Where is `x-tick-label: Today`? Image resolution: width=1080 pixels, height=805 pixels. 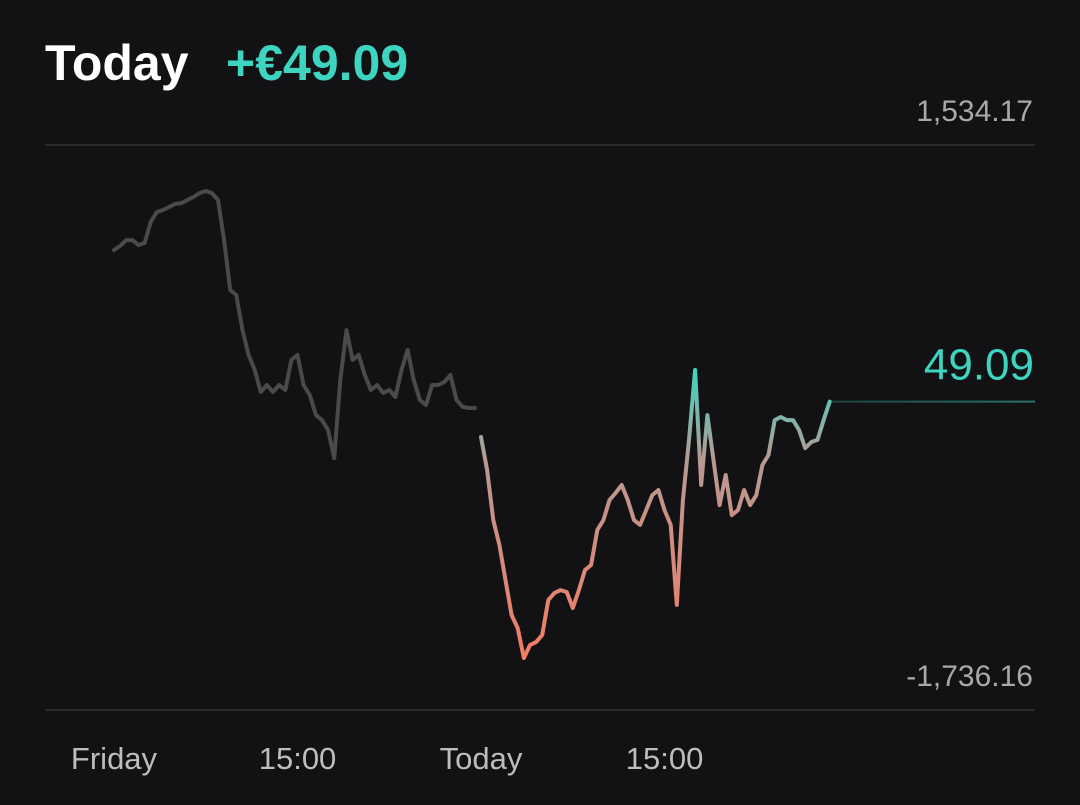
x-tick-label: Today is located at coordinates (481, 758).